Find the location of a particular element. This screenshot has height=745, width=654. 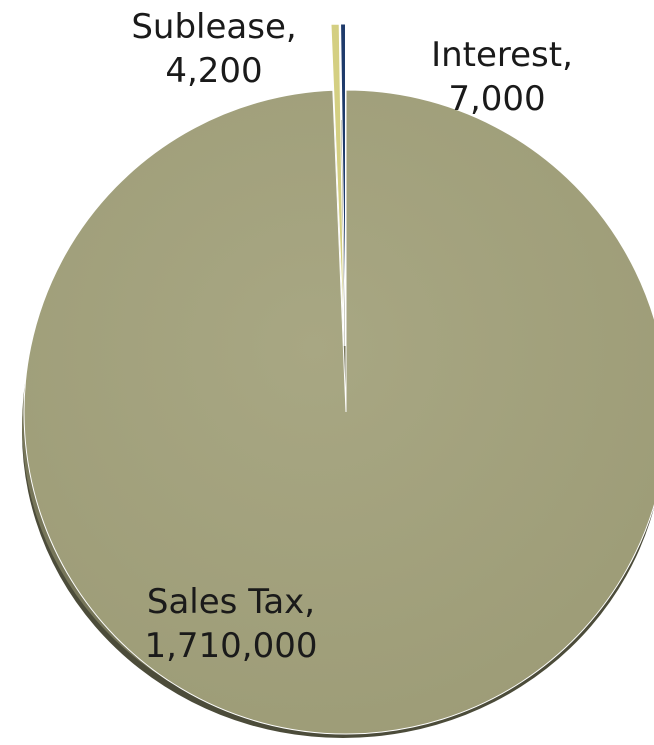

label-sales-tax-value: 1,710,000 is located at coordinates (230, 646).